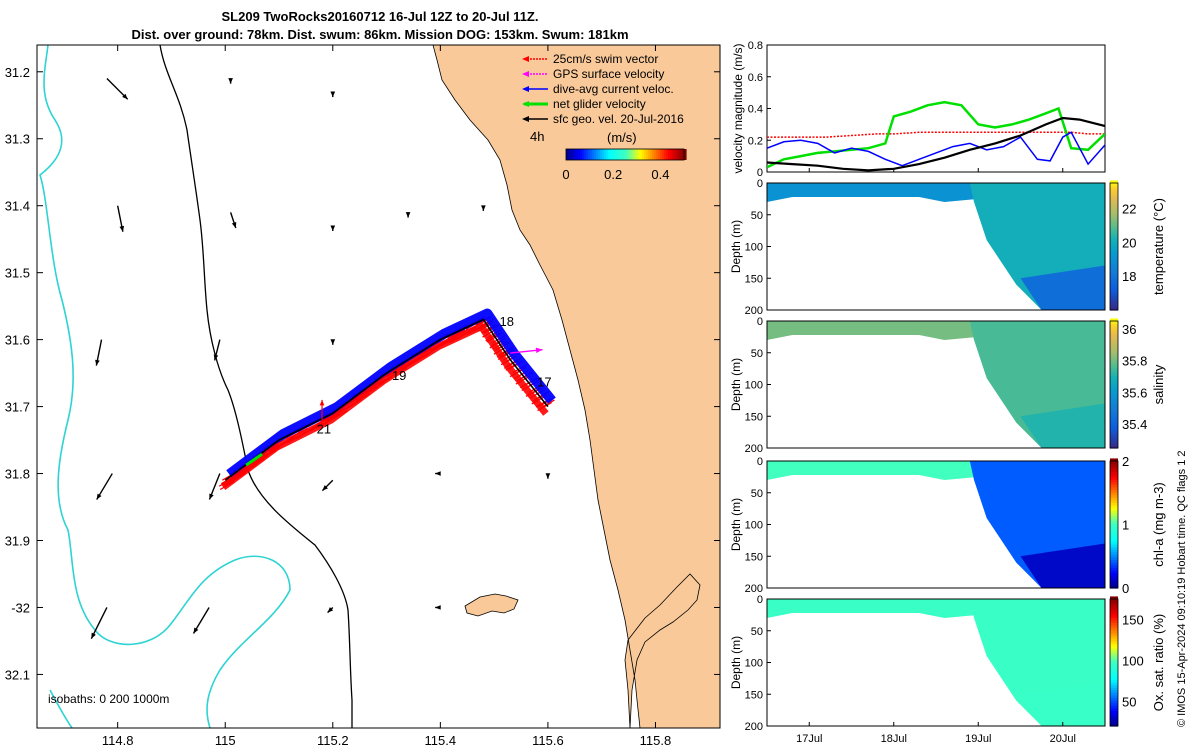  I want to click on section-ylabel: Depth (m), so click(736, 246).